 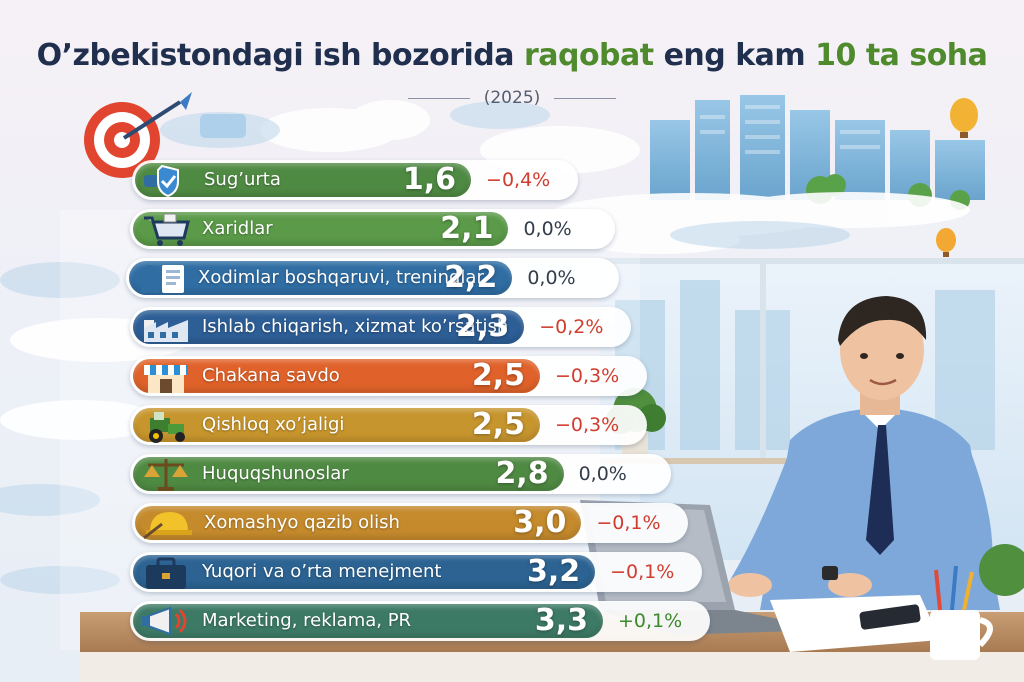 I want to click on subtitle-divider-left, so click(x=438, y=98).